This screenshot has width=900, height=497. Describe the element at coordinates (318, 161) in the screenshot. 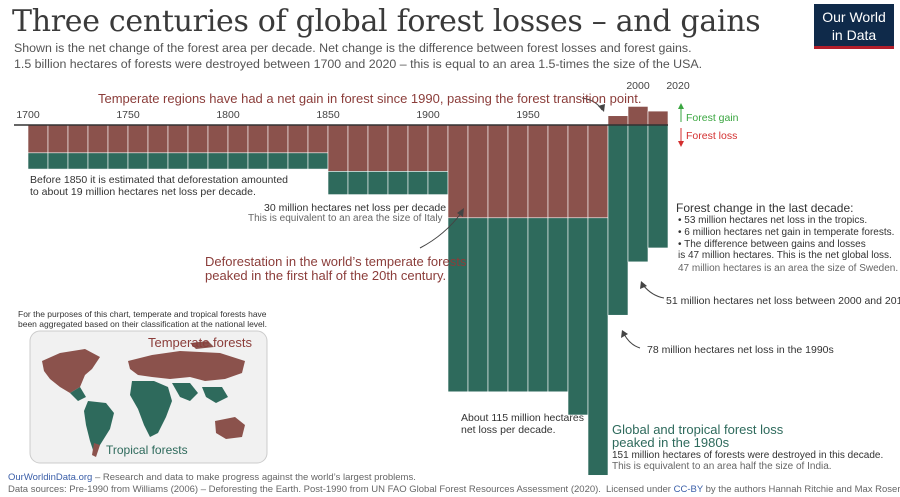

I see `bar-tropical-1840s` at that location.